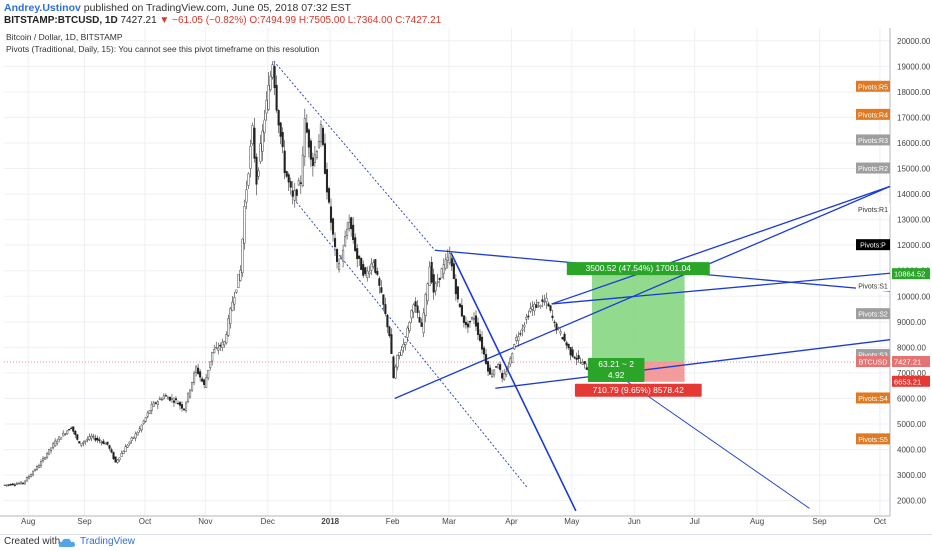 The width and height of the screenshot is (932, 551). Describe the element at coordinates (873, 363) in the screenshot. I see `symbol-label: BTCUSD` at that location.